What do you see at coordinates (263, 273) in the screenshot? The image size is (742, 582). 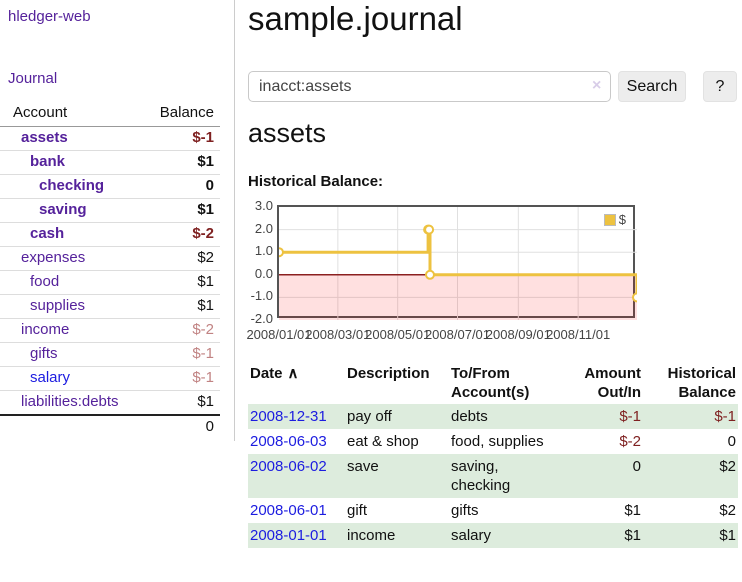 I see `y-axis-tick-label: 0.0` at bounding box center [263, 273].